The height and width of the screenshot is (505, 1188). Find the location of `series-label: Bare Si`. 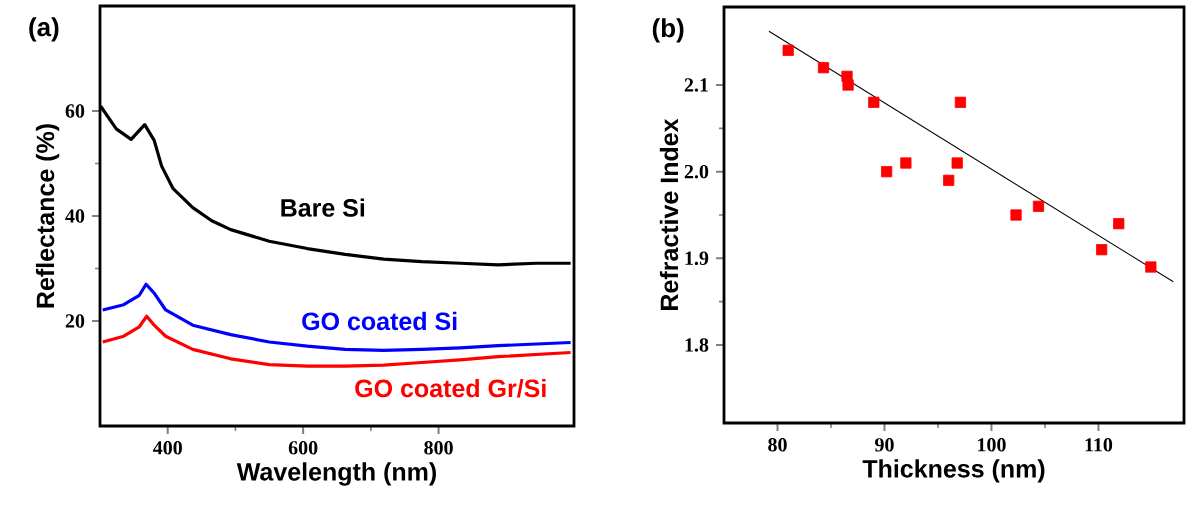

series-label: Bare Si is located at coordinates (323, 207).